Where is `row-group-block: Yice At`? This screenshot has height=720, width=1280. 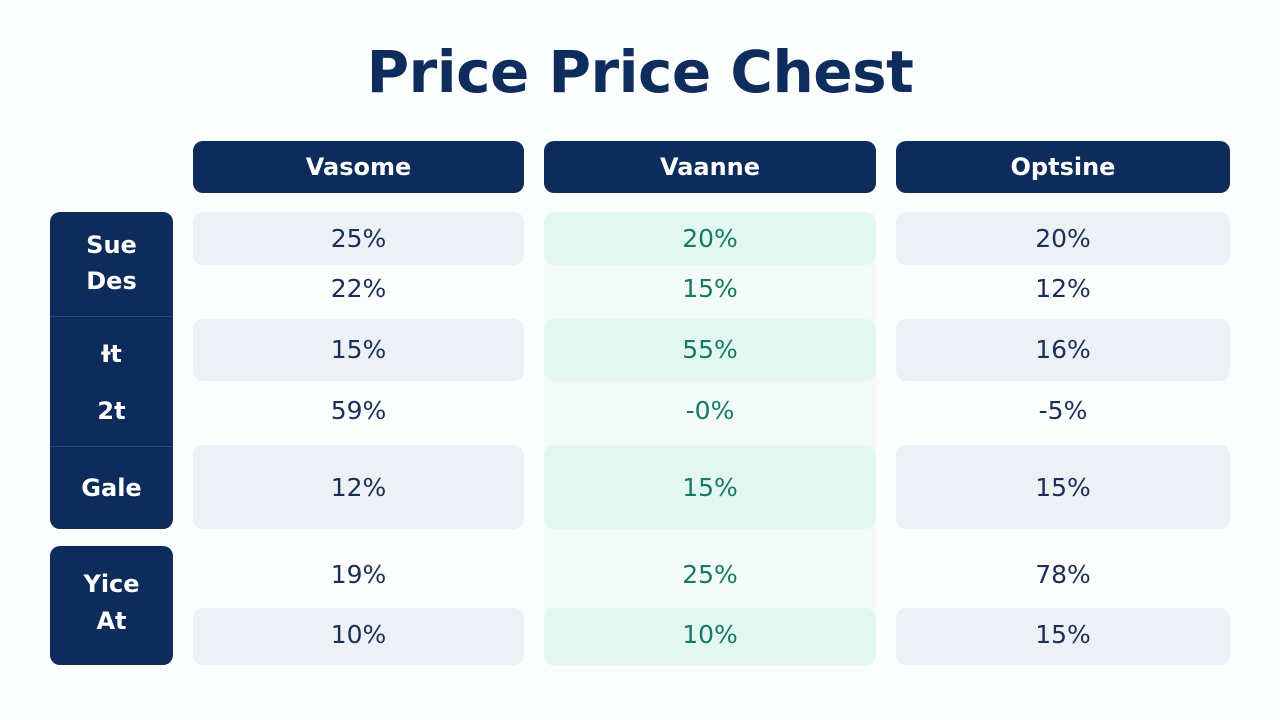 row-group-block: Yice At is located at coordinates (111, 605).